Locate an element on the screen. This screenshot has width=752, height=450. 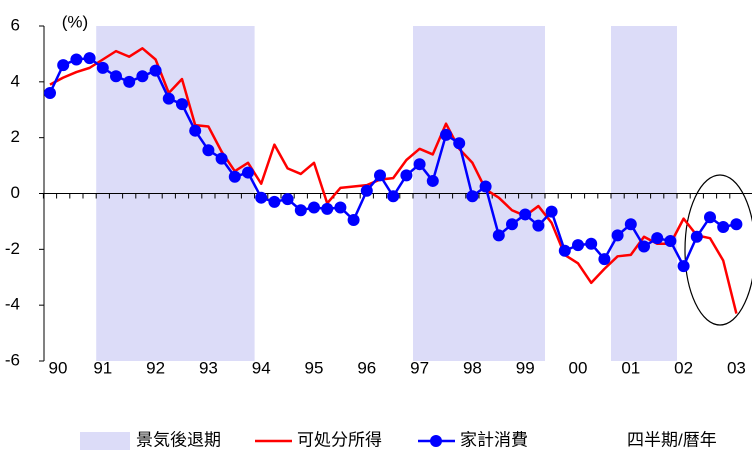
legend-label: 可処分所得 is located at coordinates (339, 439).